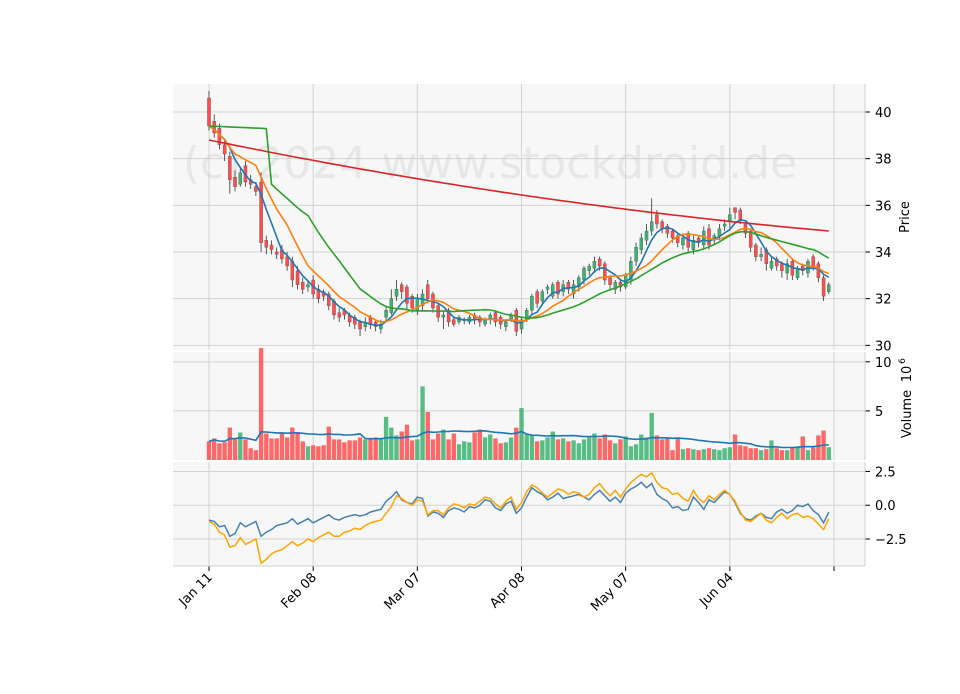  I want to click on price-y-tick-label: 36, so click(883, 206).